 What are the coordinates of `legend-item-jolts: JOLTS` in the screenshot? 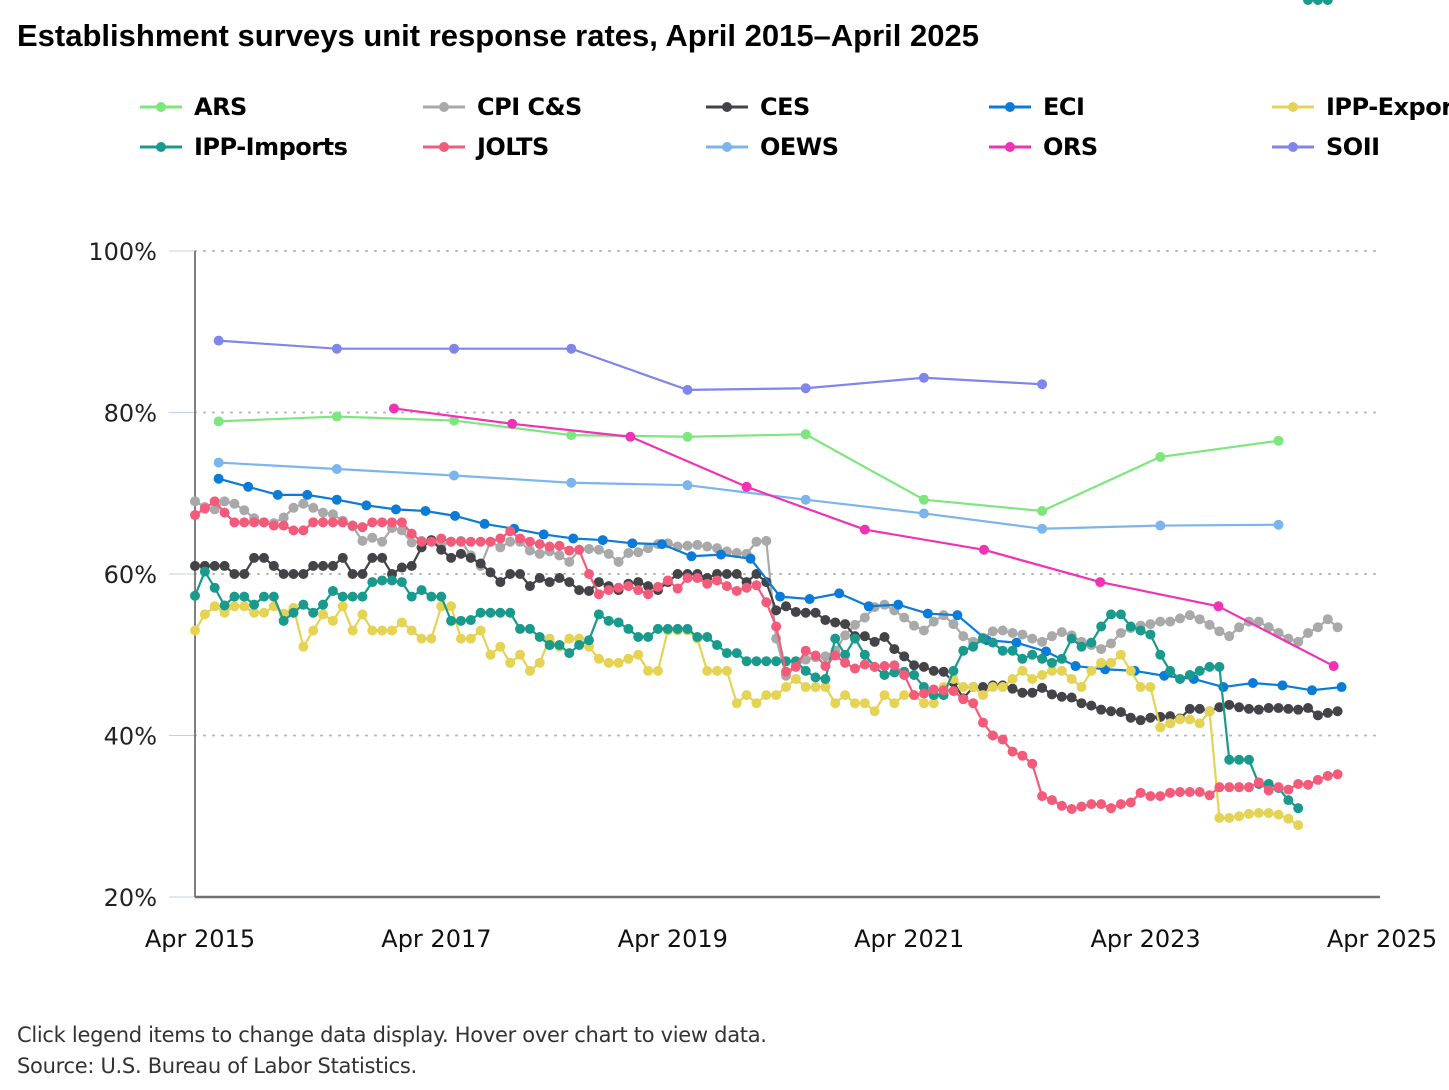 It's located at (486, 147).